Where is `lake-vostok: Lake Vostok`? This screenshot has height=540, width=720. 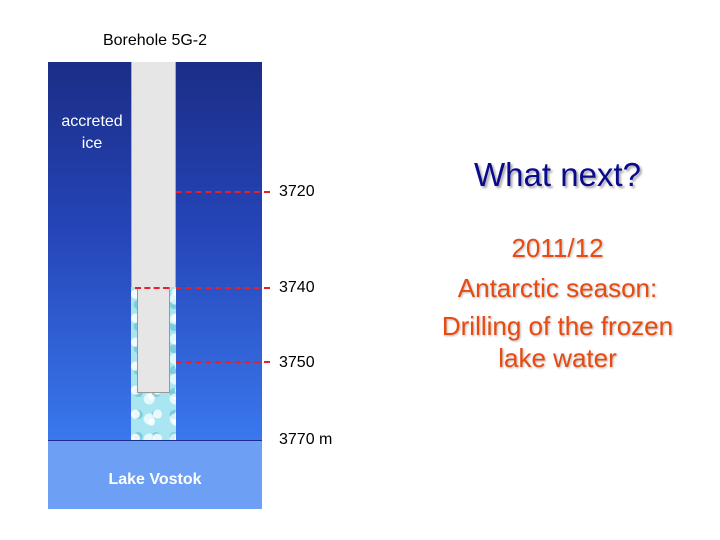
lake-vostok: Lake Vostok is located at coordinates (155, 474).